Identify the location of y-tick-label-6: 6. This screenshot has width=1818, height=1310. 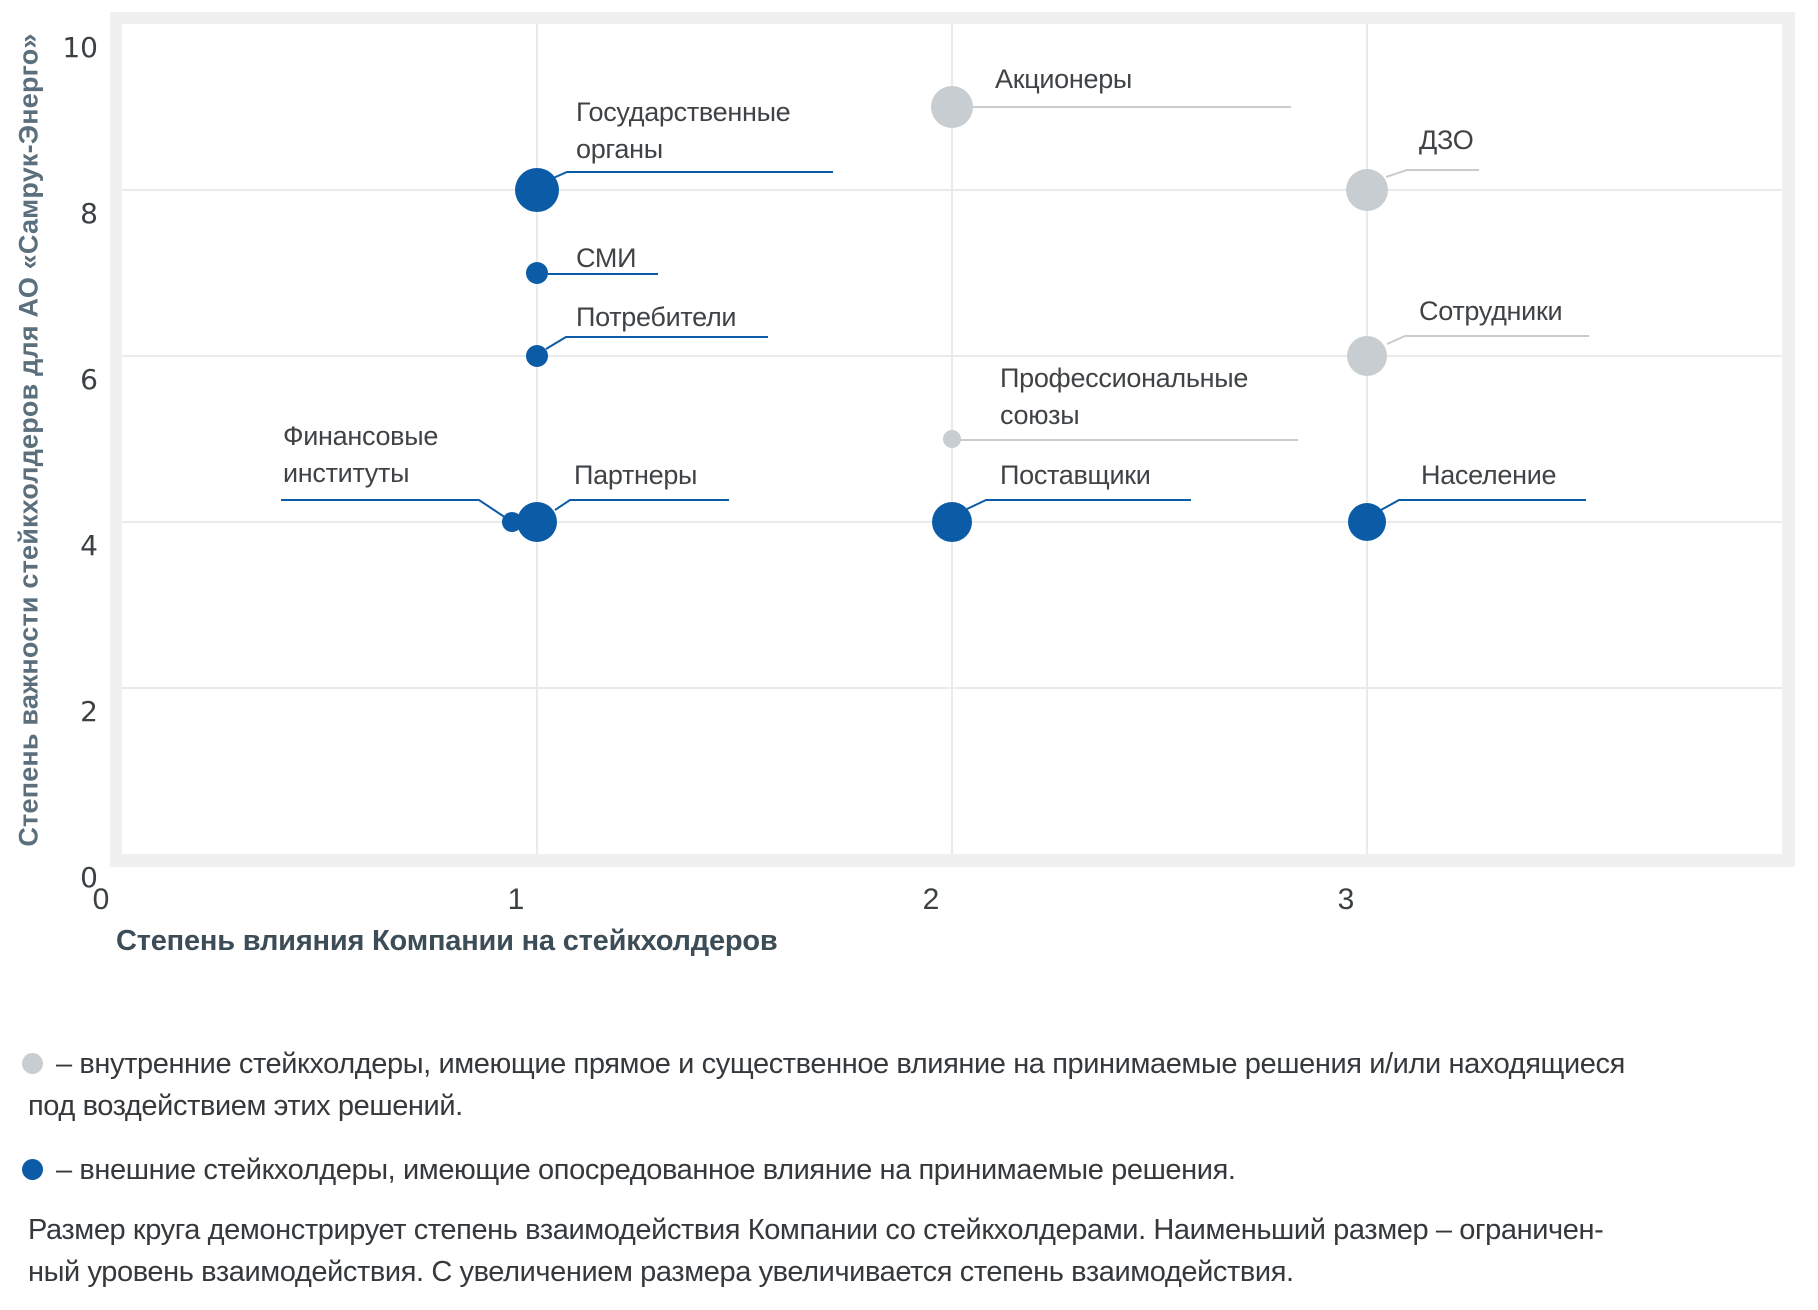
(89, 379).